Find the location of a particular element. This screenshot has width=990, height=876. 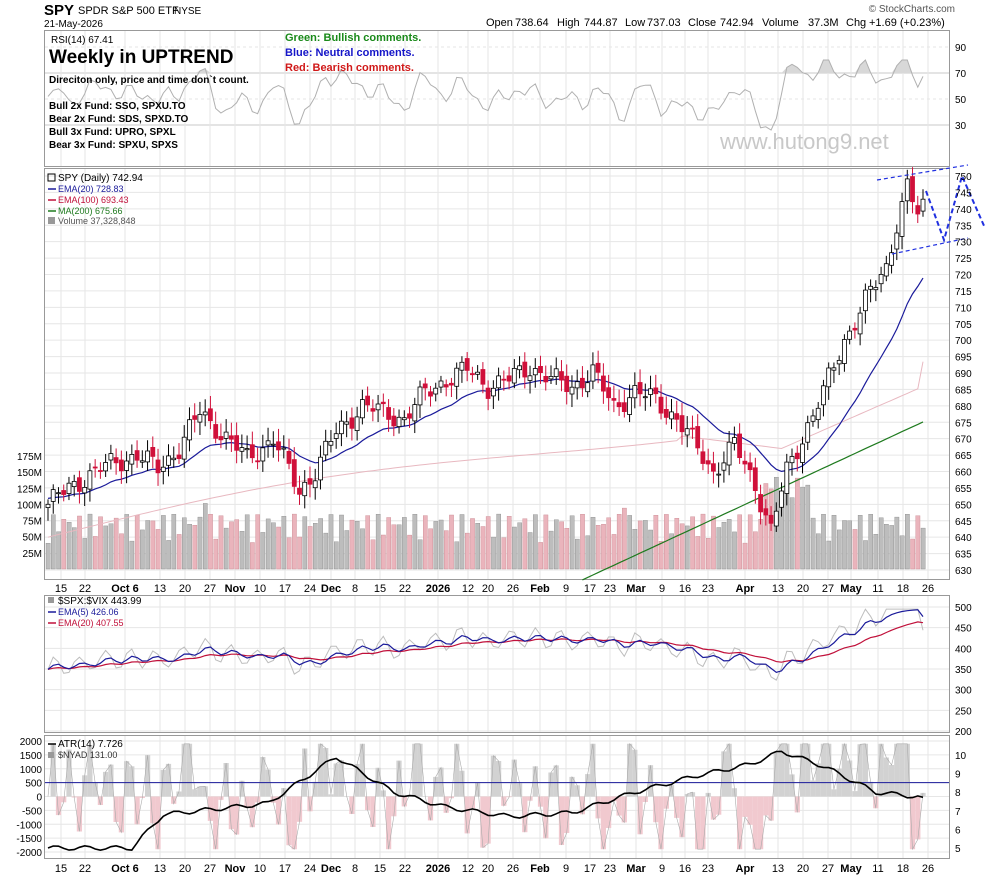

x-tick-label: 26 is located at coordinates (928, 589).